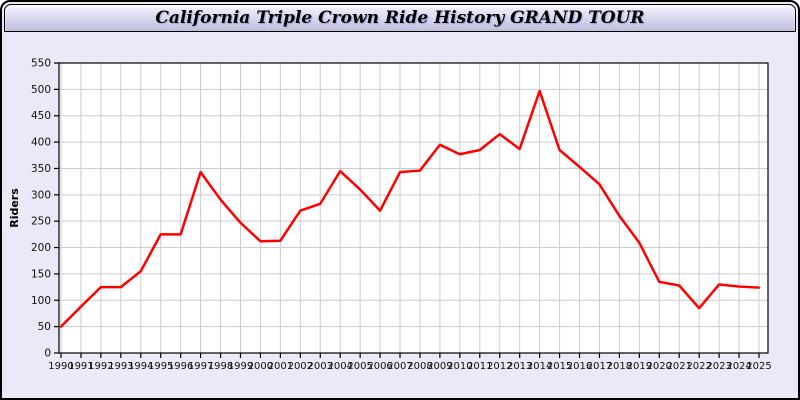 The image size is (800, 400). I want to click on x-tick-label: 2009, so click(439, 366).